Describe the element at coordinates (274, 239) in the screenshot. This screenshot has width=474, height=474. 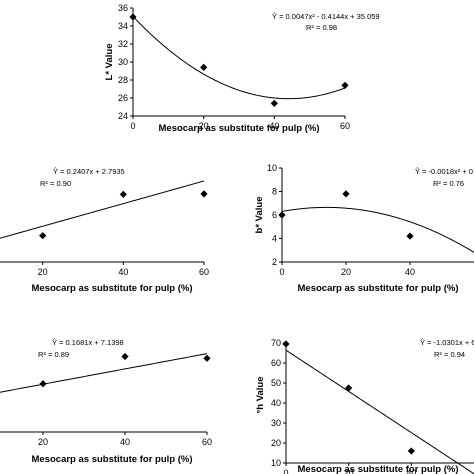
I see `y-tick-label: 4` at that location.